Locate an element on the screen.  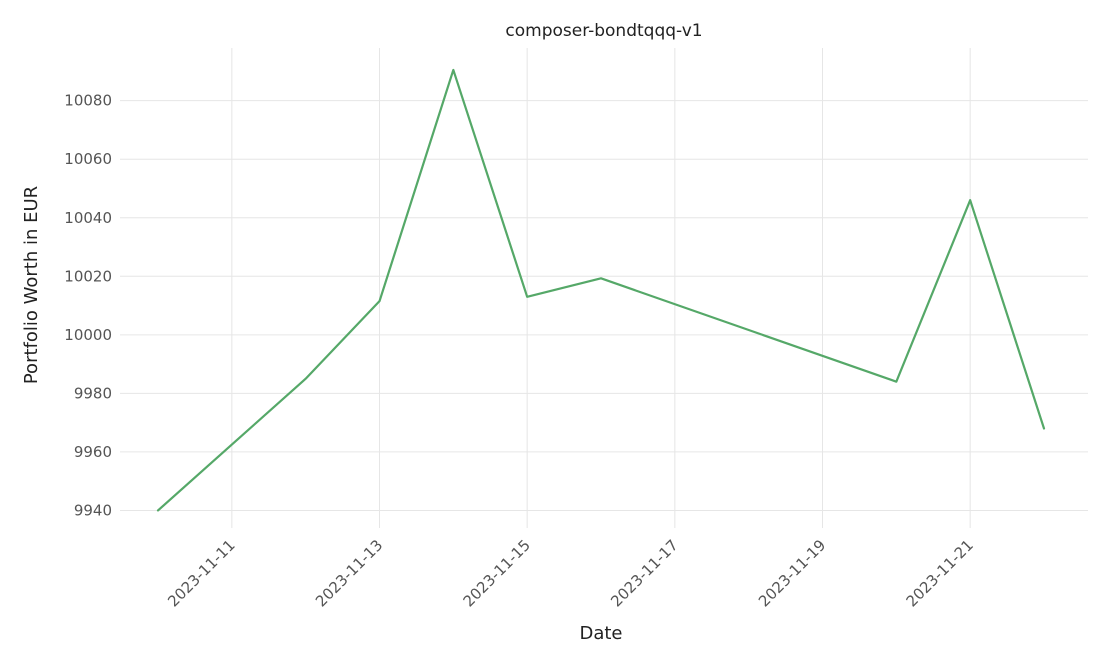
x-tick-label: 2023-11-17 is located at coordinates (644, 573).